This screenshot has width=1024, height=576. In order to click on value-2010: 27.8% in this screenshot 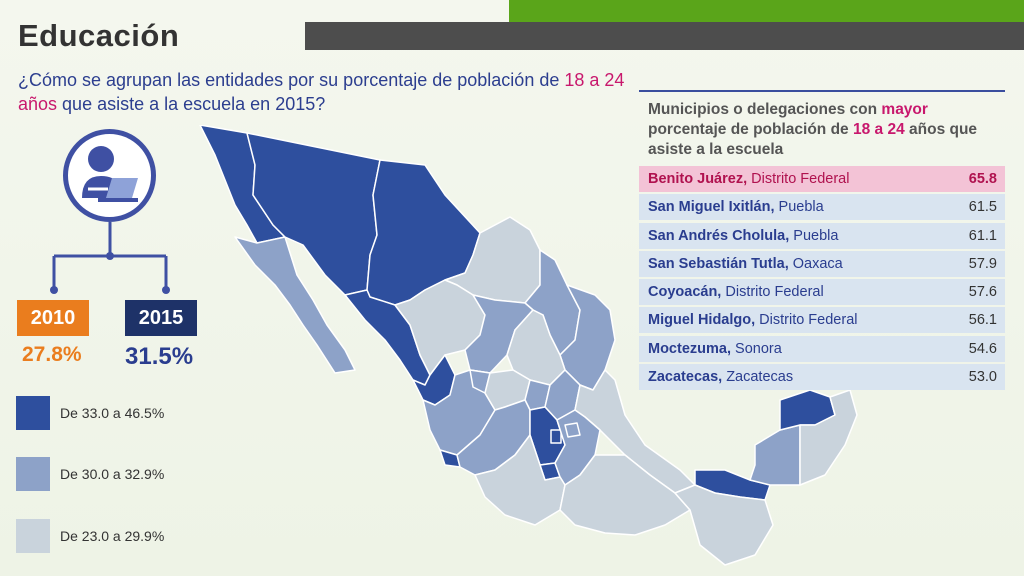, I will do `click(52, 354)`.